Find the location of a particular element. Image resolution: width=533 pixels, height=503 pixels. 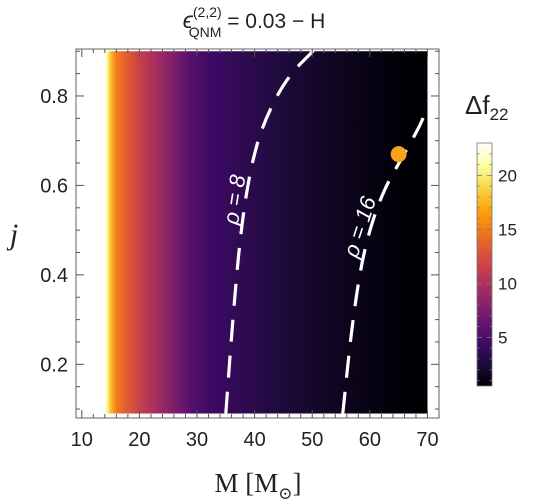

x-axis-label-main: M [M is located at coordinates (246, 483).